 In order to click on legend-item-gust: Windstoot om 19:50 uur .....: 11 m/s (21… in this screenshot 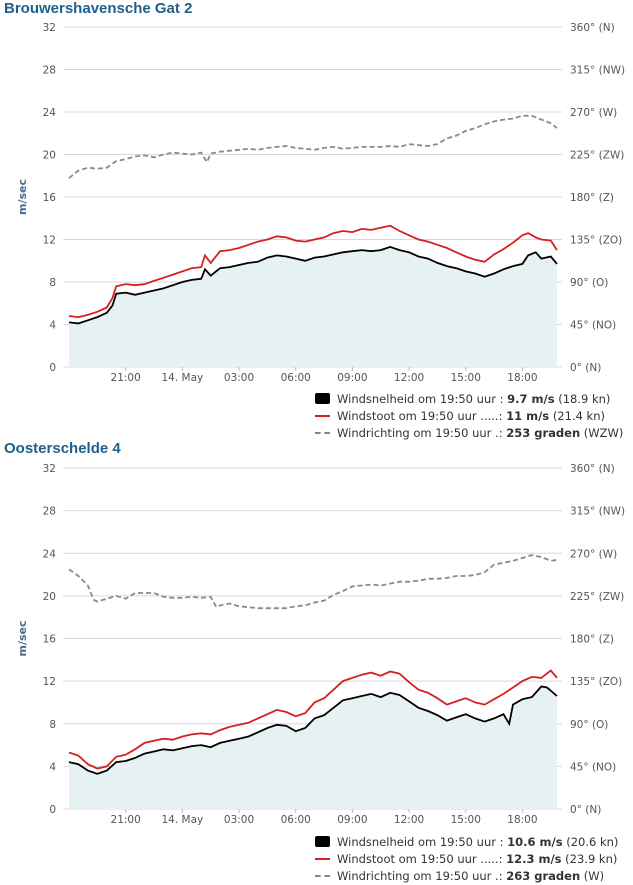, I will do `click(474, 416)`.